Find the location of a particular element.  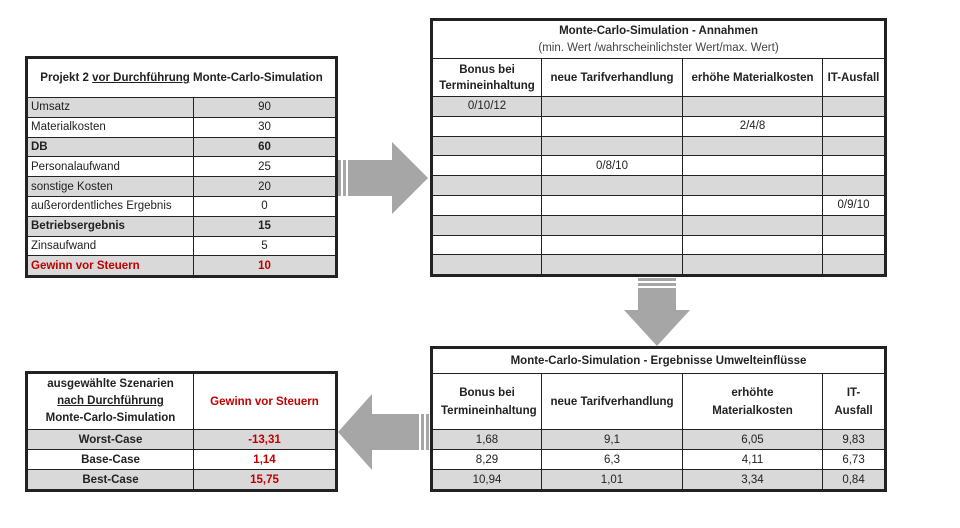

table-row: 0/10/12 is located at coordinates (659, 106).